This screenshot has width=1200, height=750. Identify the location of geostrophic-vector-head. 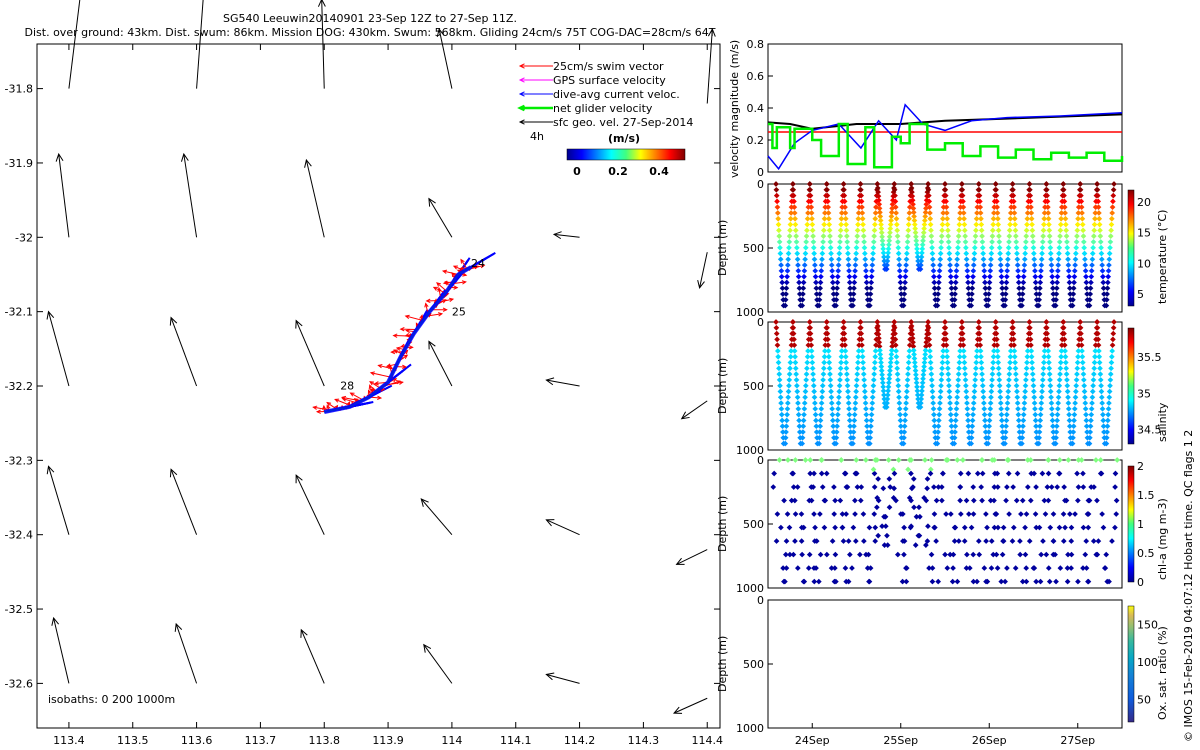
(173, 321).